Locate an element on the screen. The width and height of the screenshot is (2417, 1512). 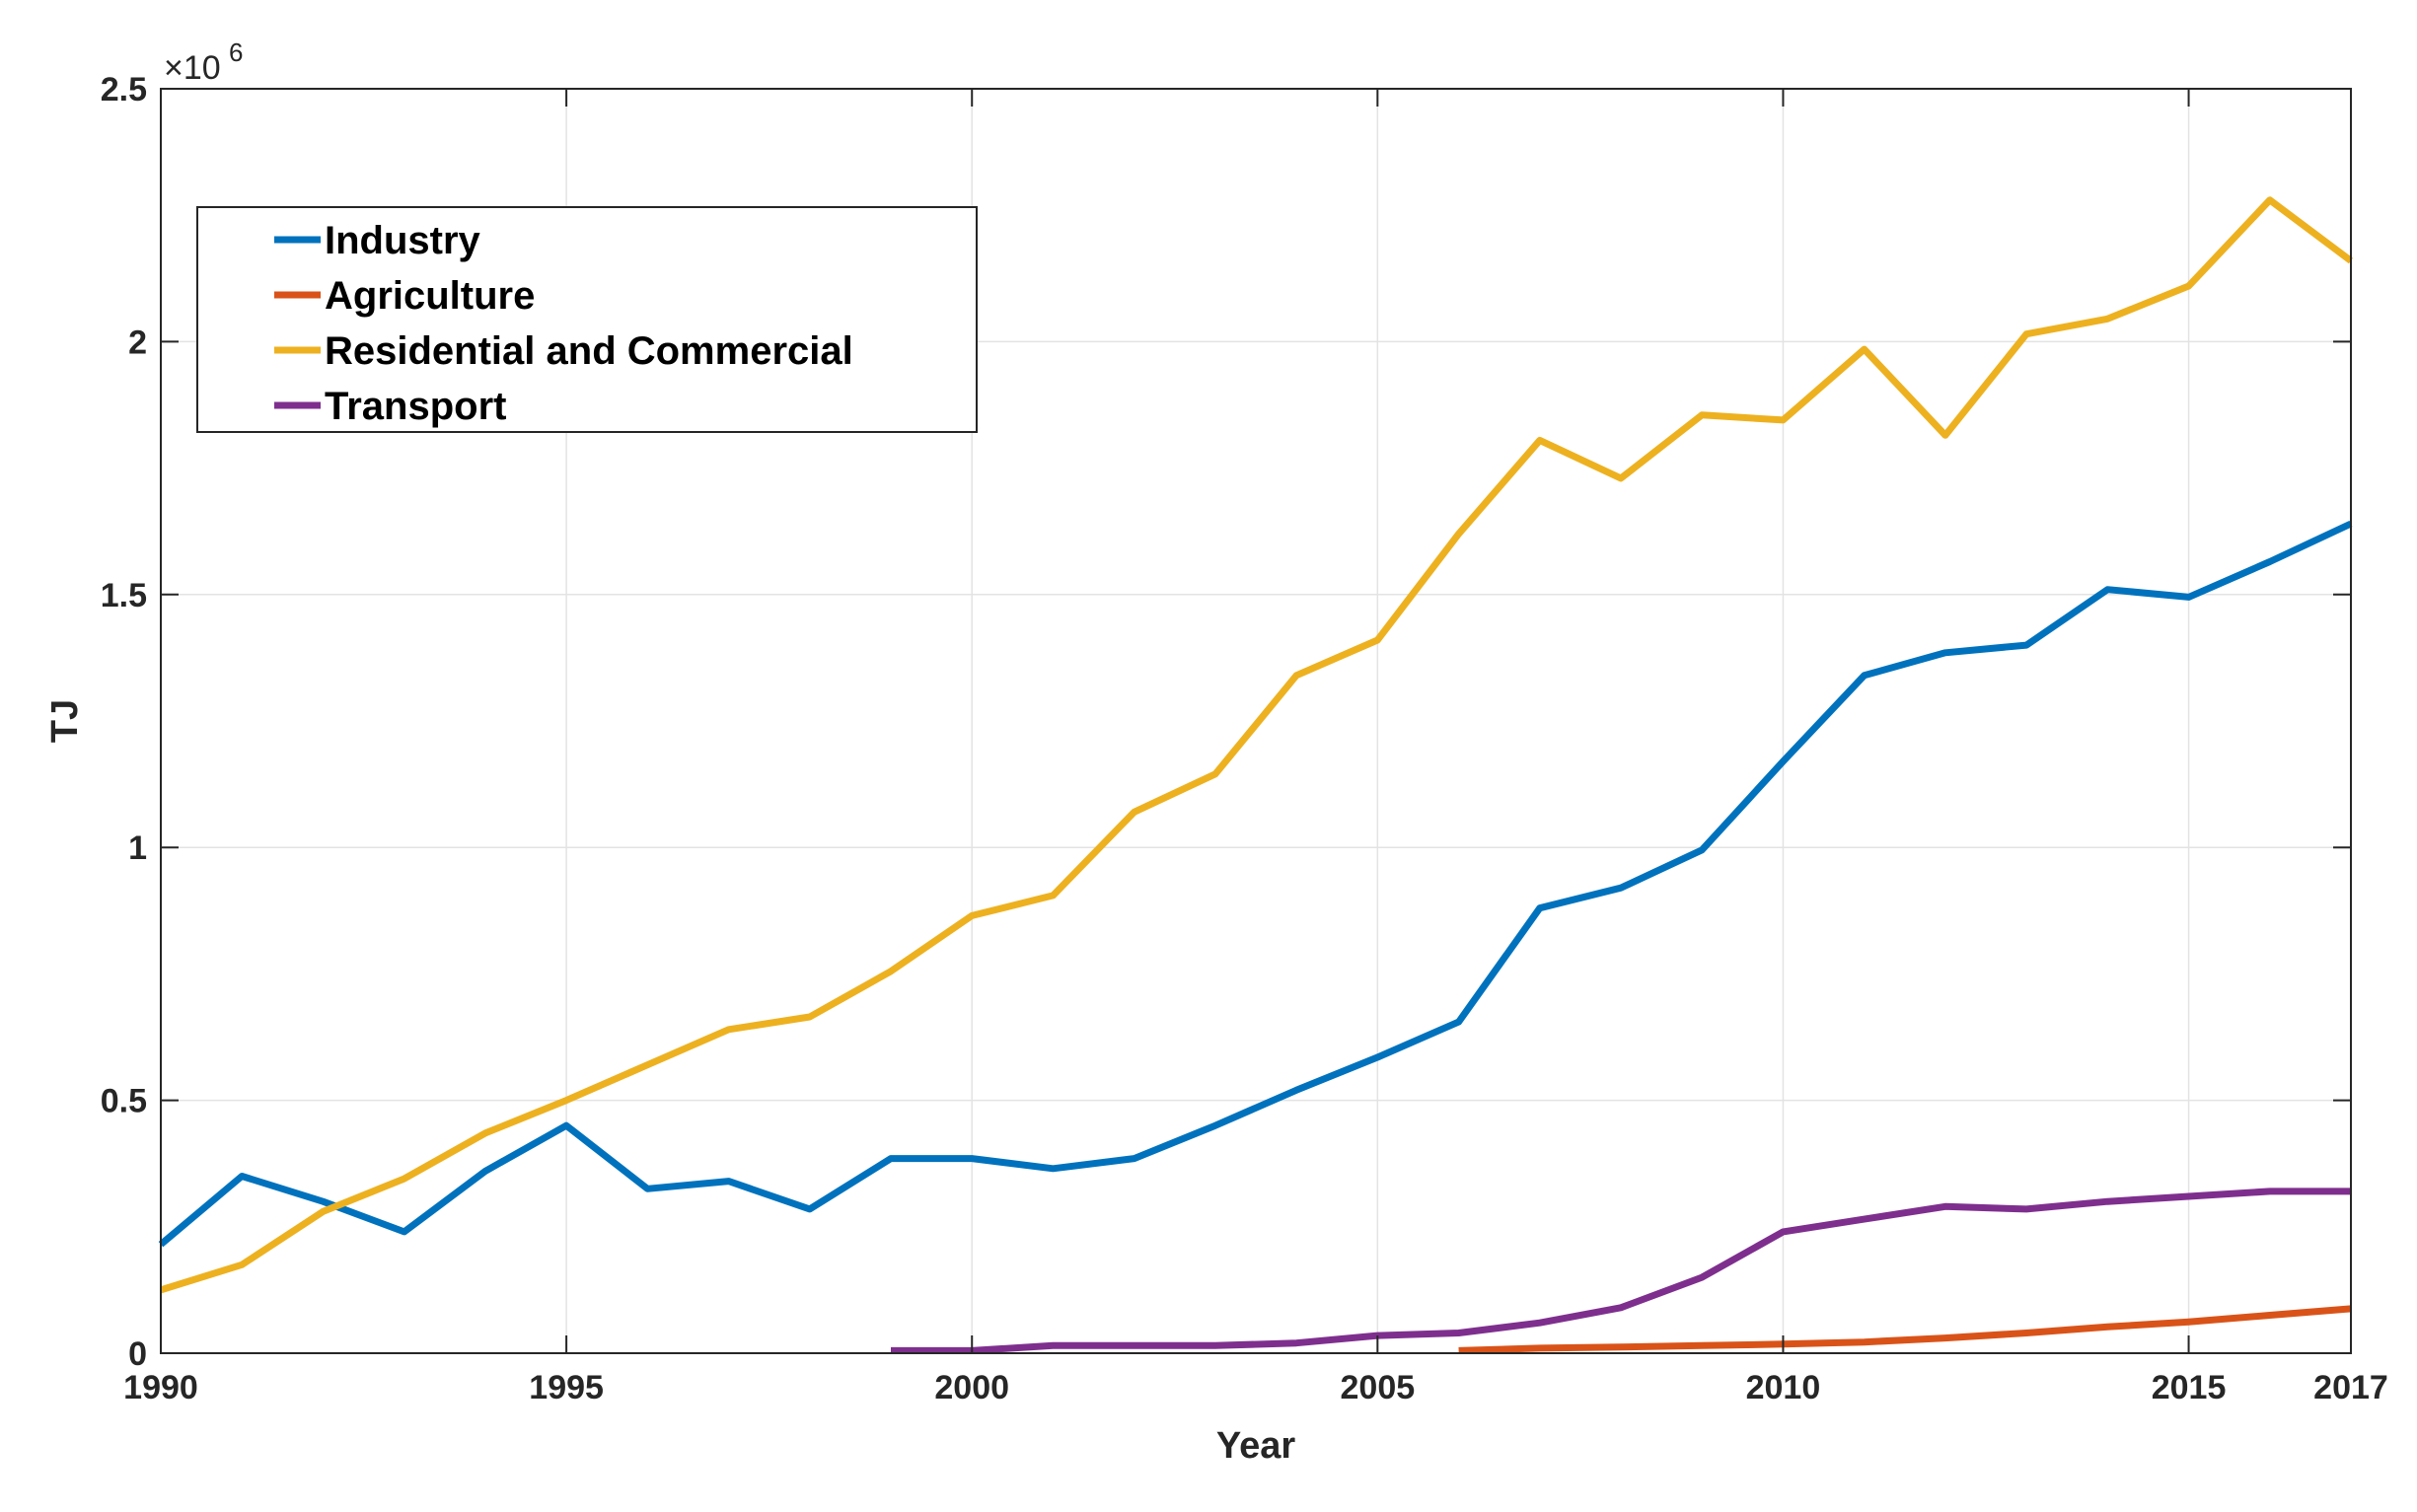
x-tick-label: 2015 is located at coordinates (2190, 1387).